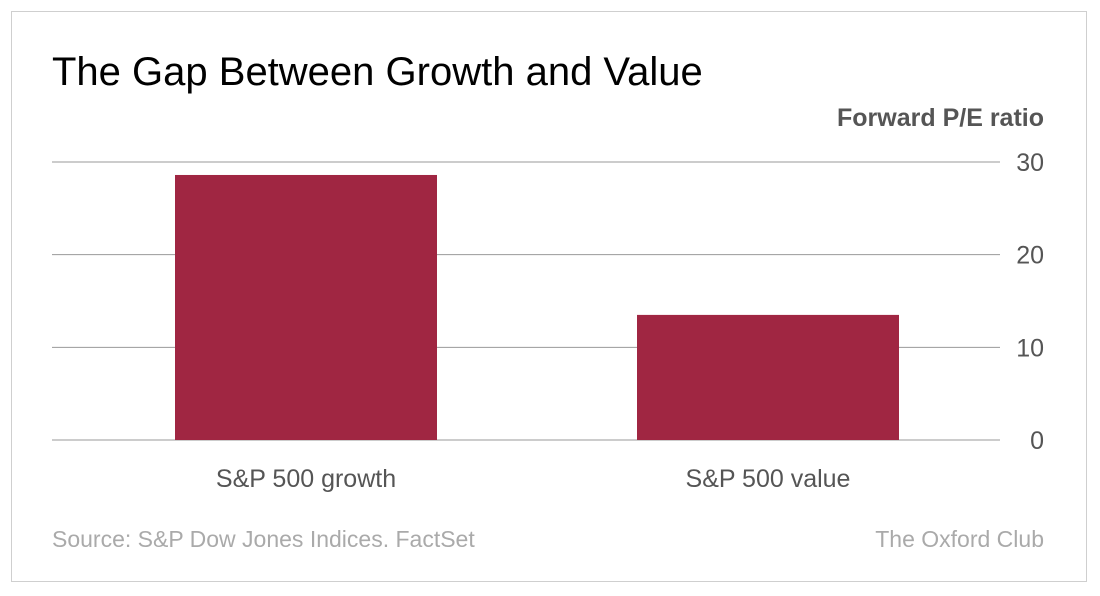  Describe the element at coordinates (940, 118) in the screenshot. I see `y-axis-label: Forward P/E ratio` at that location.